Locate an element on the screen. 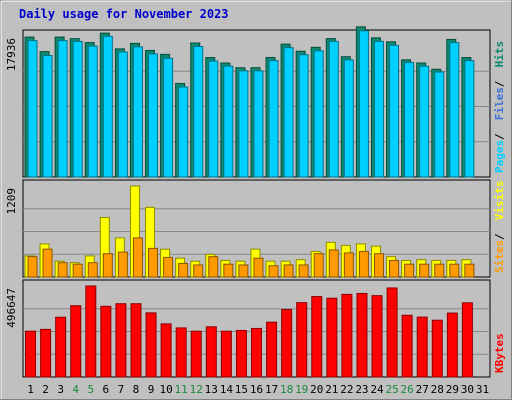 The width and height of the screenshot is (512, 400). x-tick-label-day-30: 30 is located at coordinates (467, 389).